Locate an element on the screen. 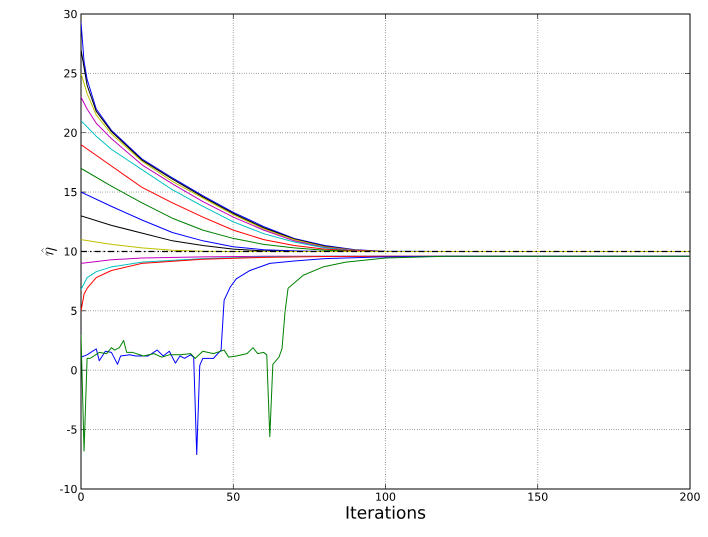  x-tick-label: 0 is located at coordinates (81, 496).